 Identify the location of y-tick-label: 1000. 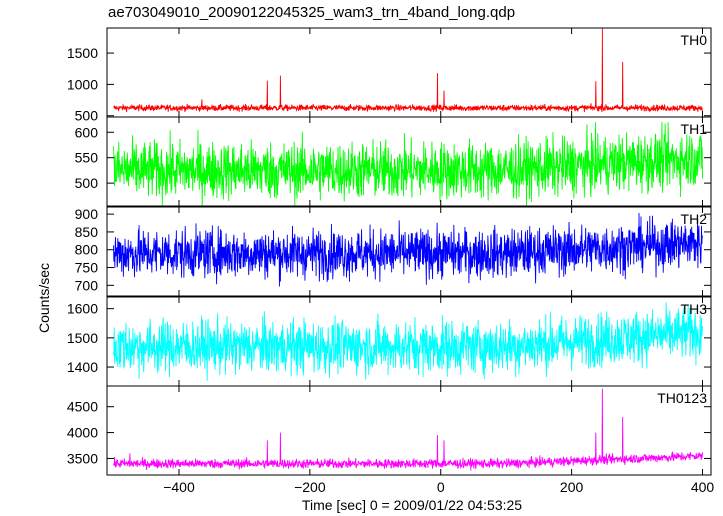
(82, 84).